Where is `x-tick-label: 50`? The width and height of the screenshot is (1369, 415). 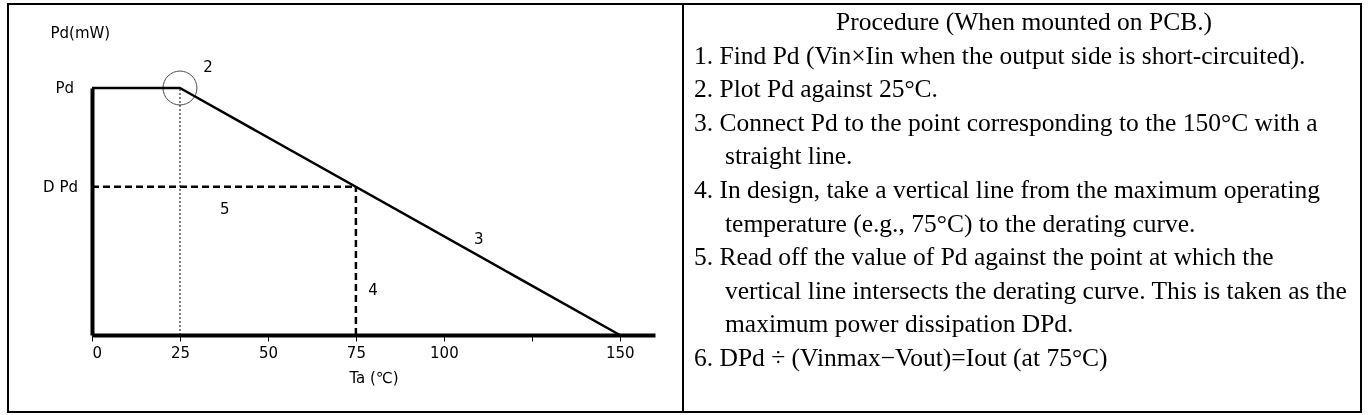
x-tick-label: 50 is located at coordinates (268, 352).